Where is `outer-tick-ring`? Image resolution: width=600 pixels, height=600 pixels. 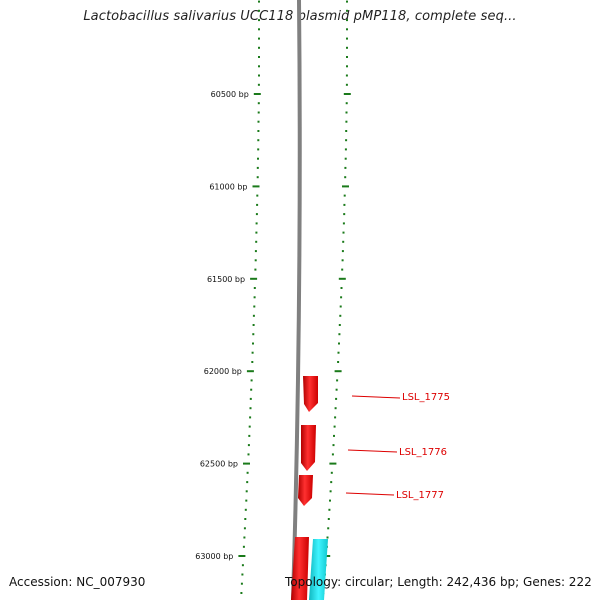
outer-tick-ring is located at coordinates (336, 297).